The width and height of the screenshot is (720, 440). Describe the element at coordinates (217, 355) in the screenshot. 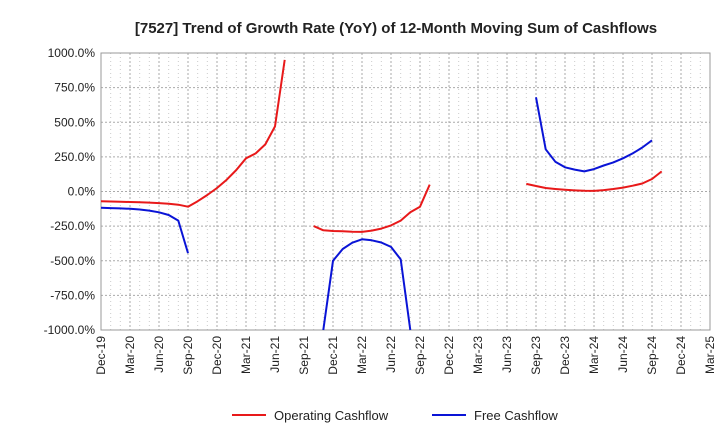

I see `x-tick-label: Dec-20` at that location.